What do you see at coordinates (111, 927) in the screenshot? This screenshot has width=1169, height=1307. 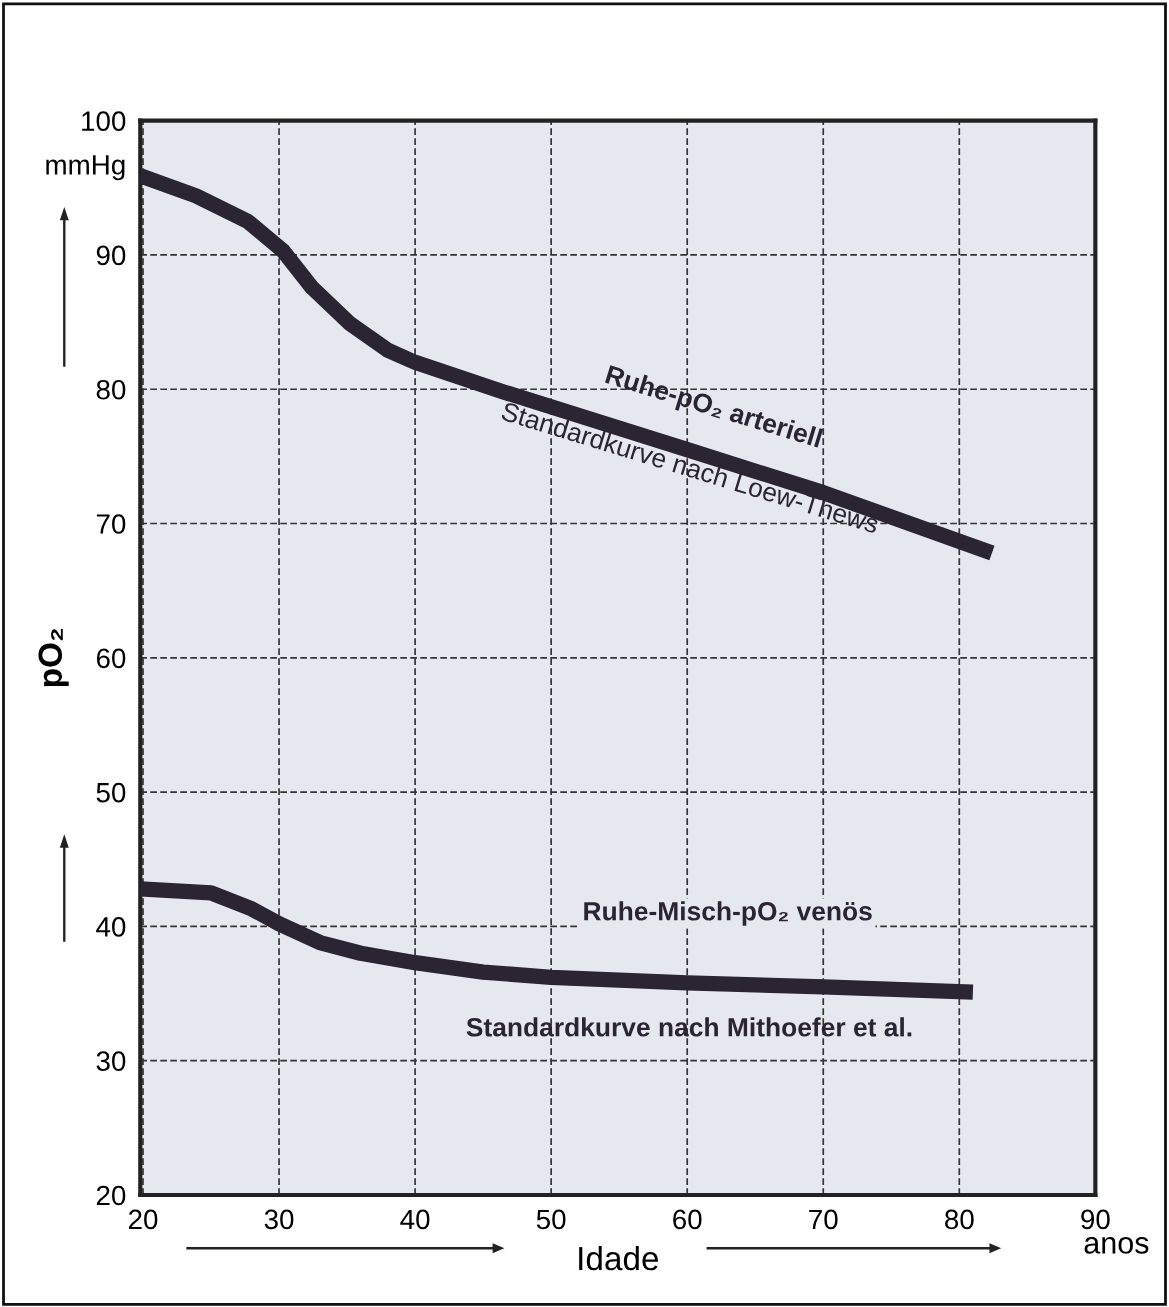 I see `y-tick-label: 40` at bounding box center [111, 927].